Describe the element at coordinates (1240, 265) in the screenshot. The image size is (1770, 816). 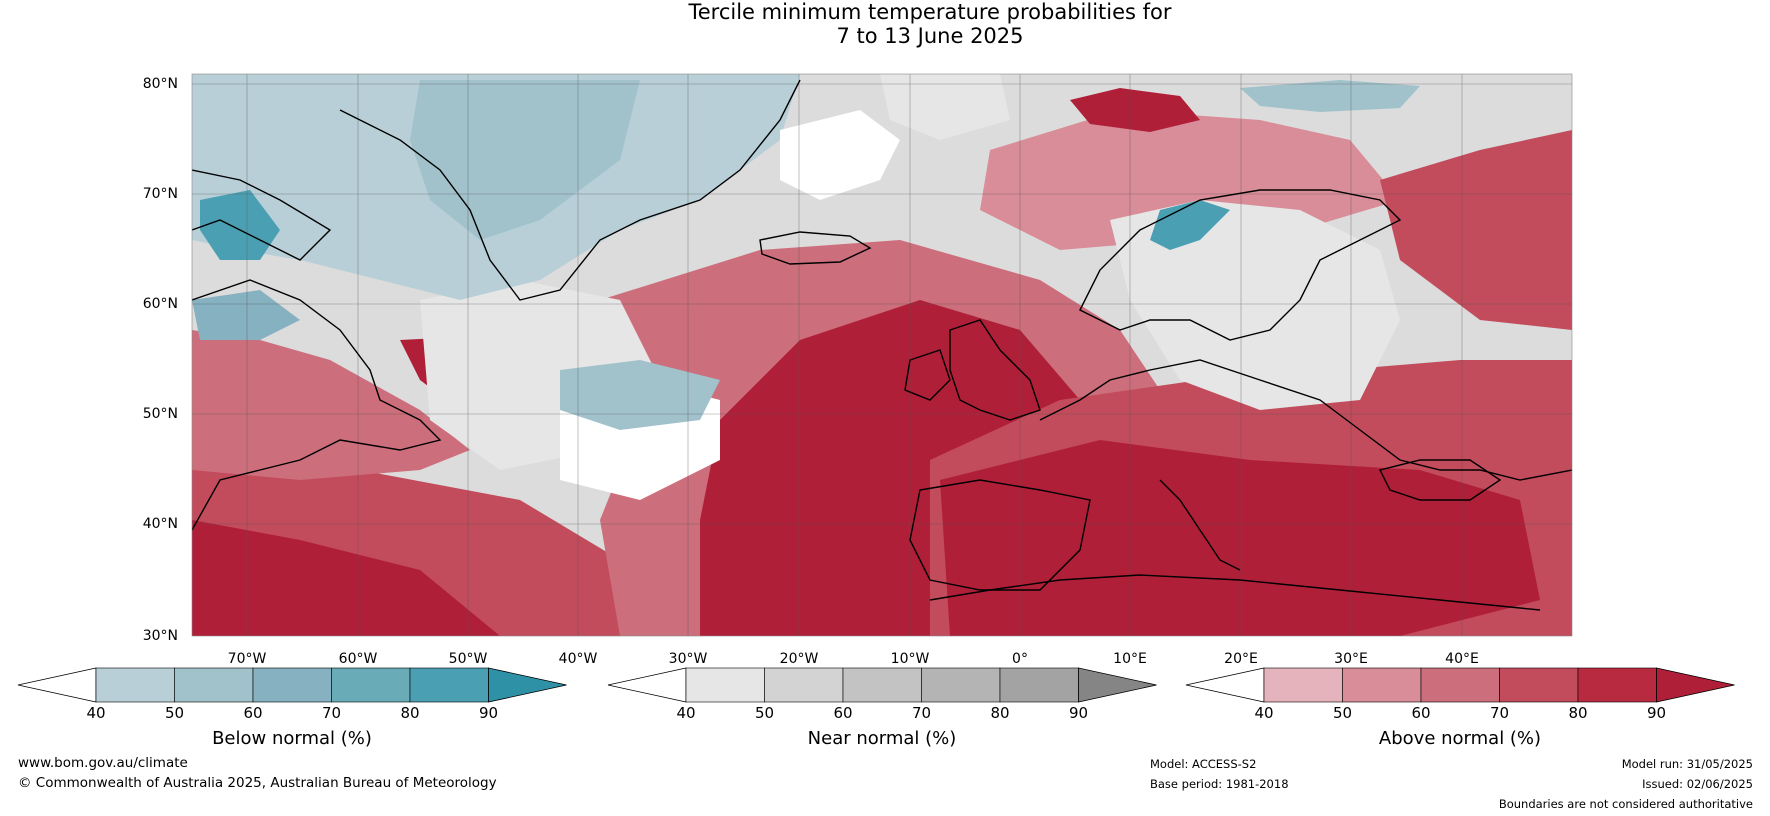
I see `coast-scandinavia` at that location.